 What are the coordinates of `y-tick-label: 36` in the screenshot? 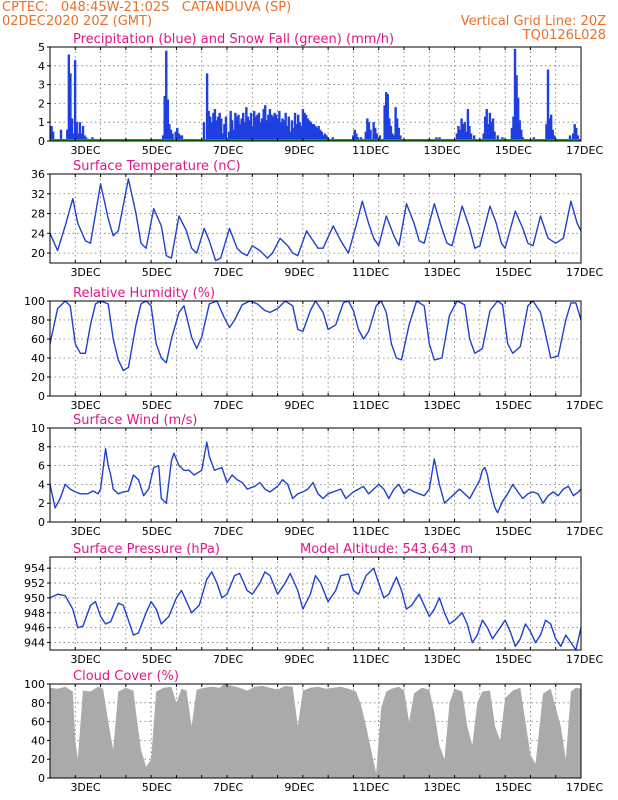 It's located at (38, 174).